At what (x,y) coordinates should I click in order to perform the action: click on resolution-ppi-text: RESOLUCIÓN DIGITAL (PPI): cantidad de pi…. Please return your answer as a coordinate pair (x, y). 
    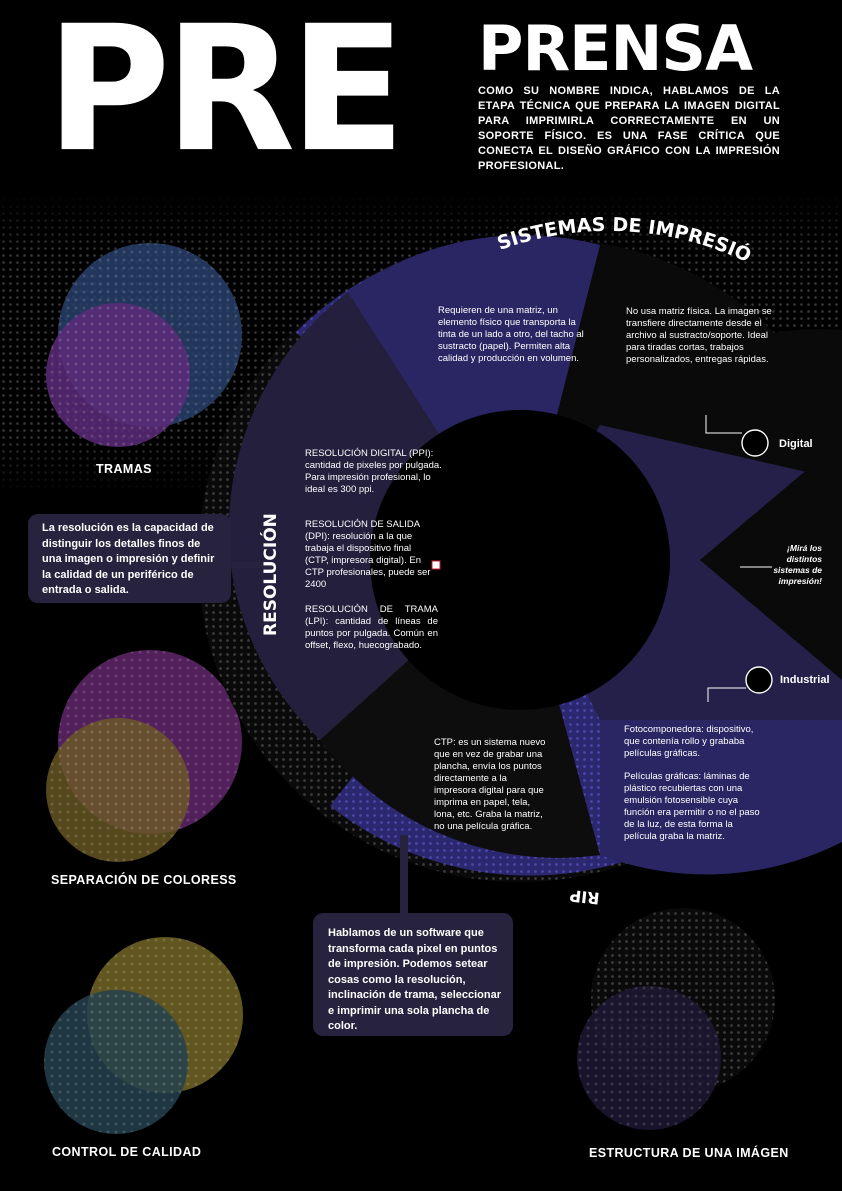
    Looking at the image, I should click on (373, 471).